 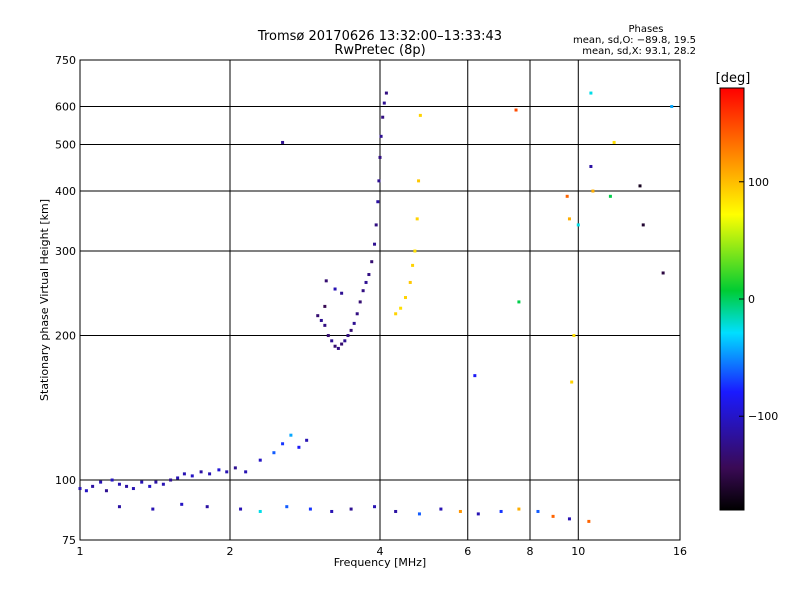 I want to click on colorbar-label: [deg], so click(x=733, y=78).